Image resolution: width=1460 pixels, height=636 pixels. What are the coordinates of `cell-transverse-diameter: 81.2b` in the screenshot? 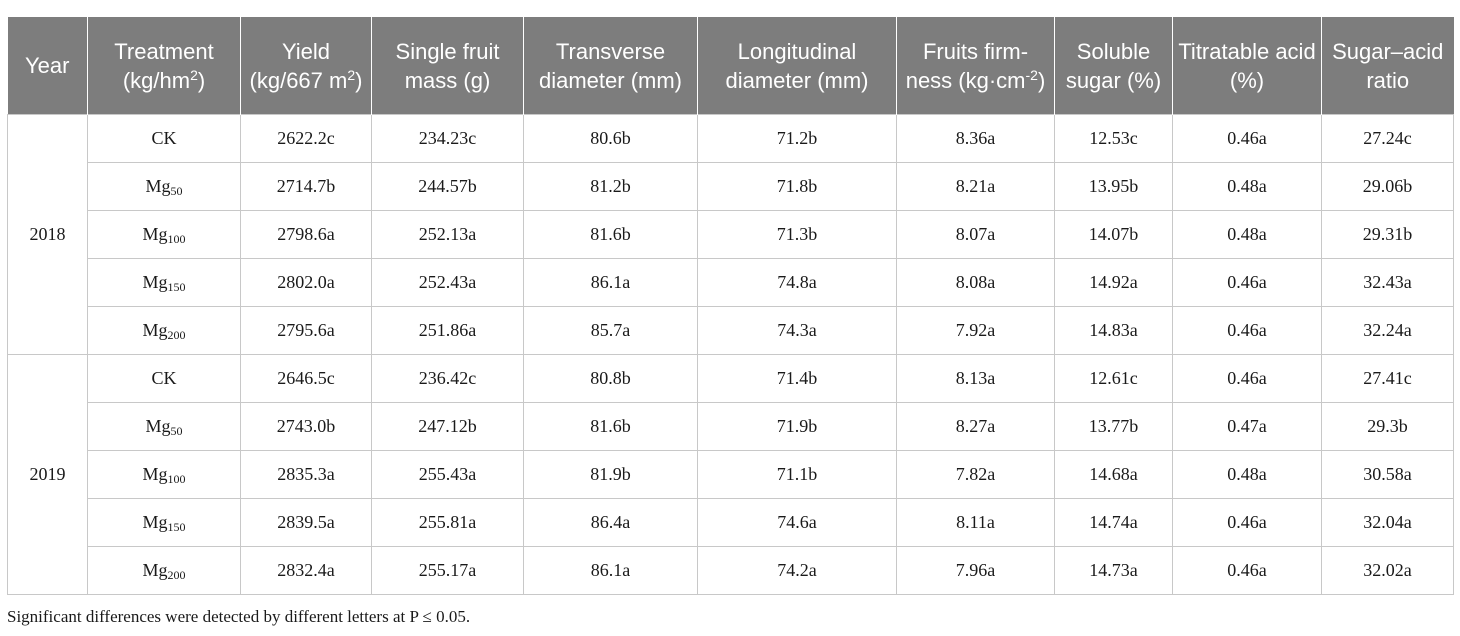 It's located at (610, 186).